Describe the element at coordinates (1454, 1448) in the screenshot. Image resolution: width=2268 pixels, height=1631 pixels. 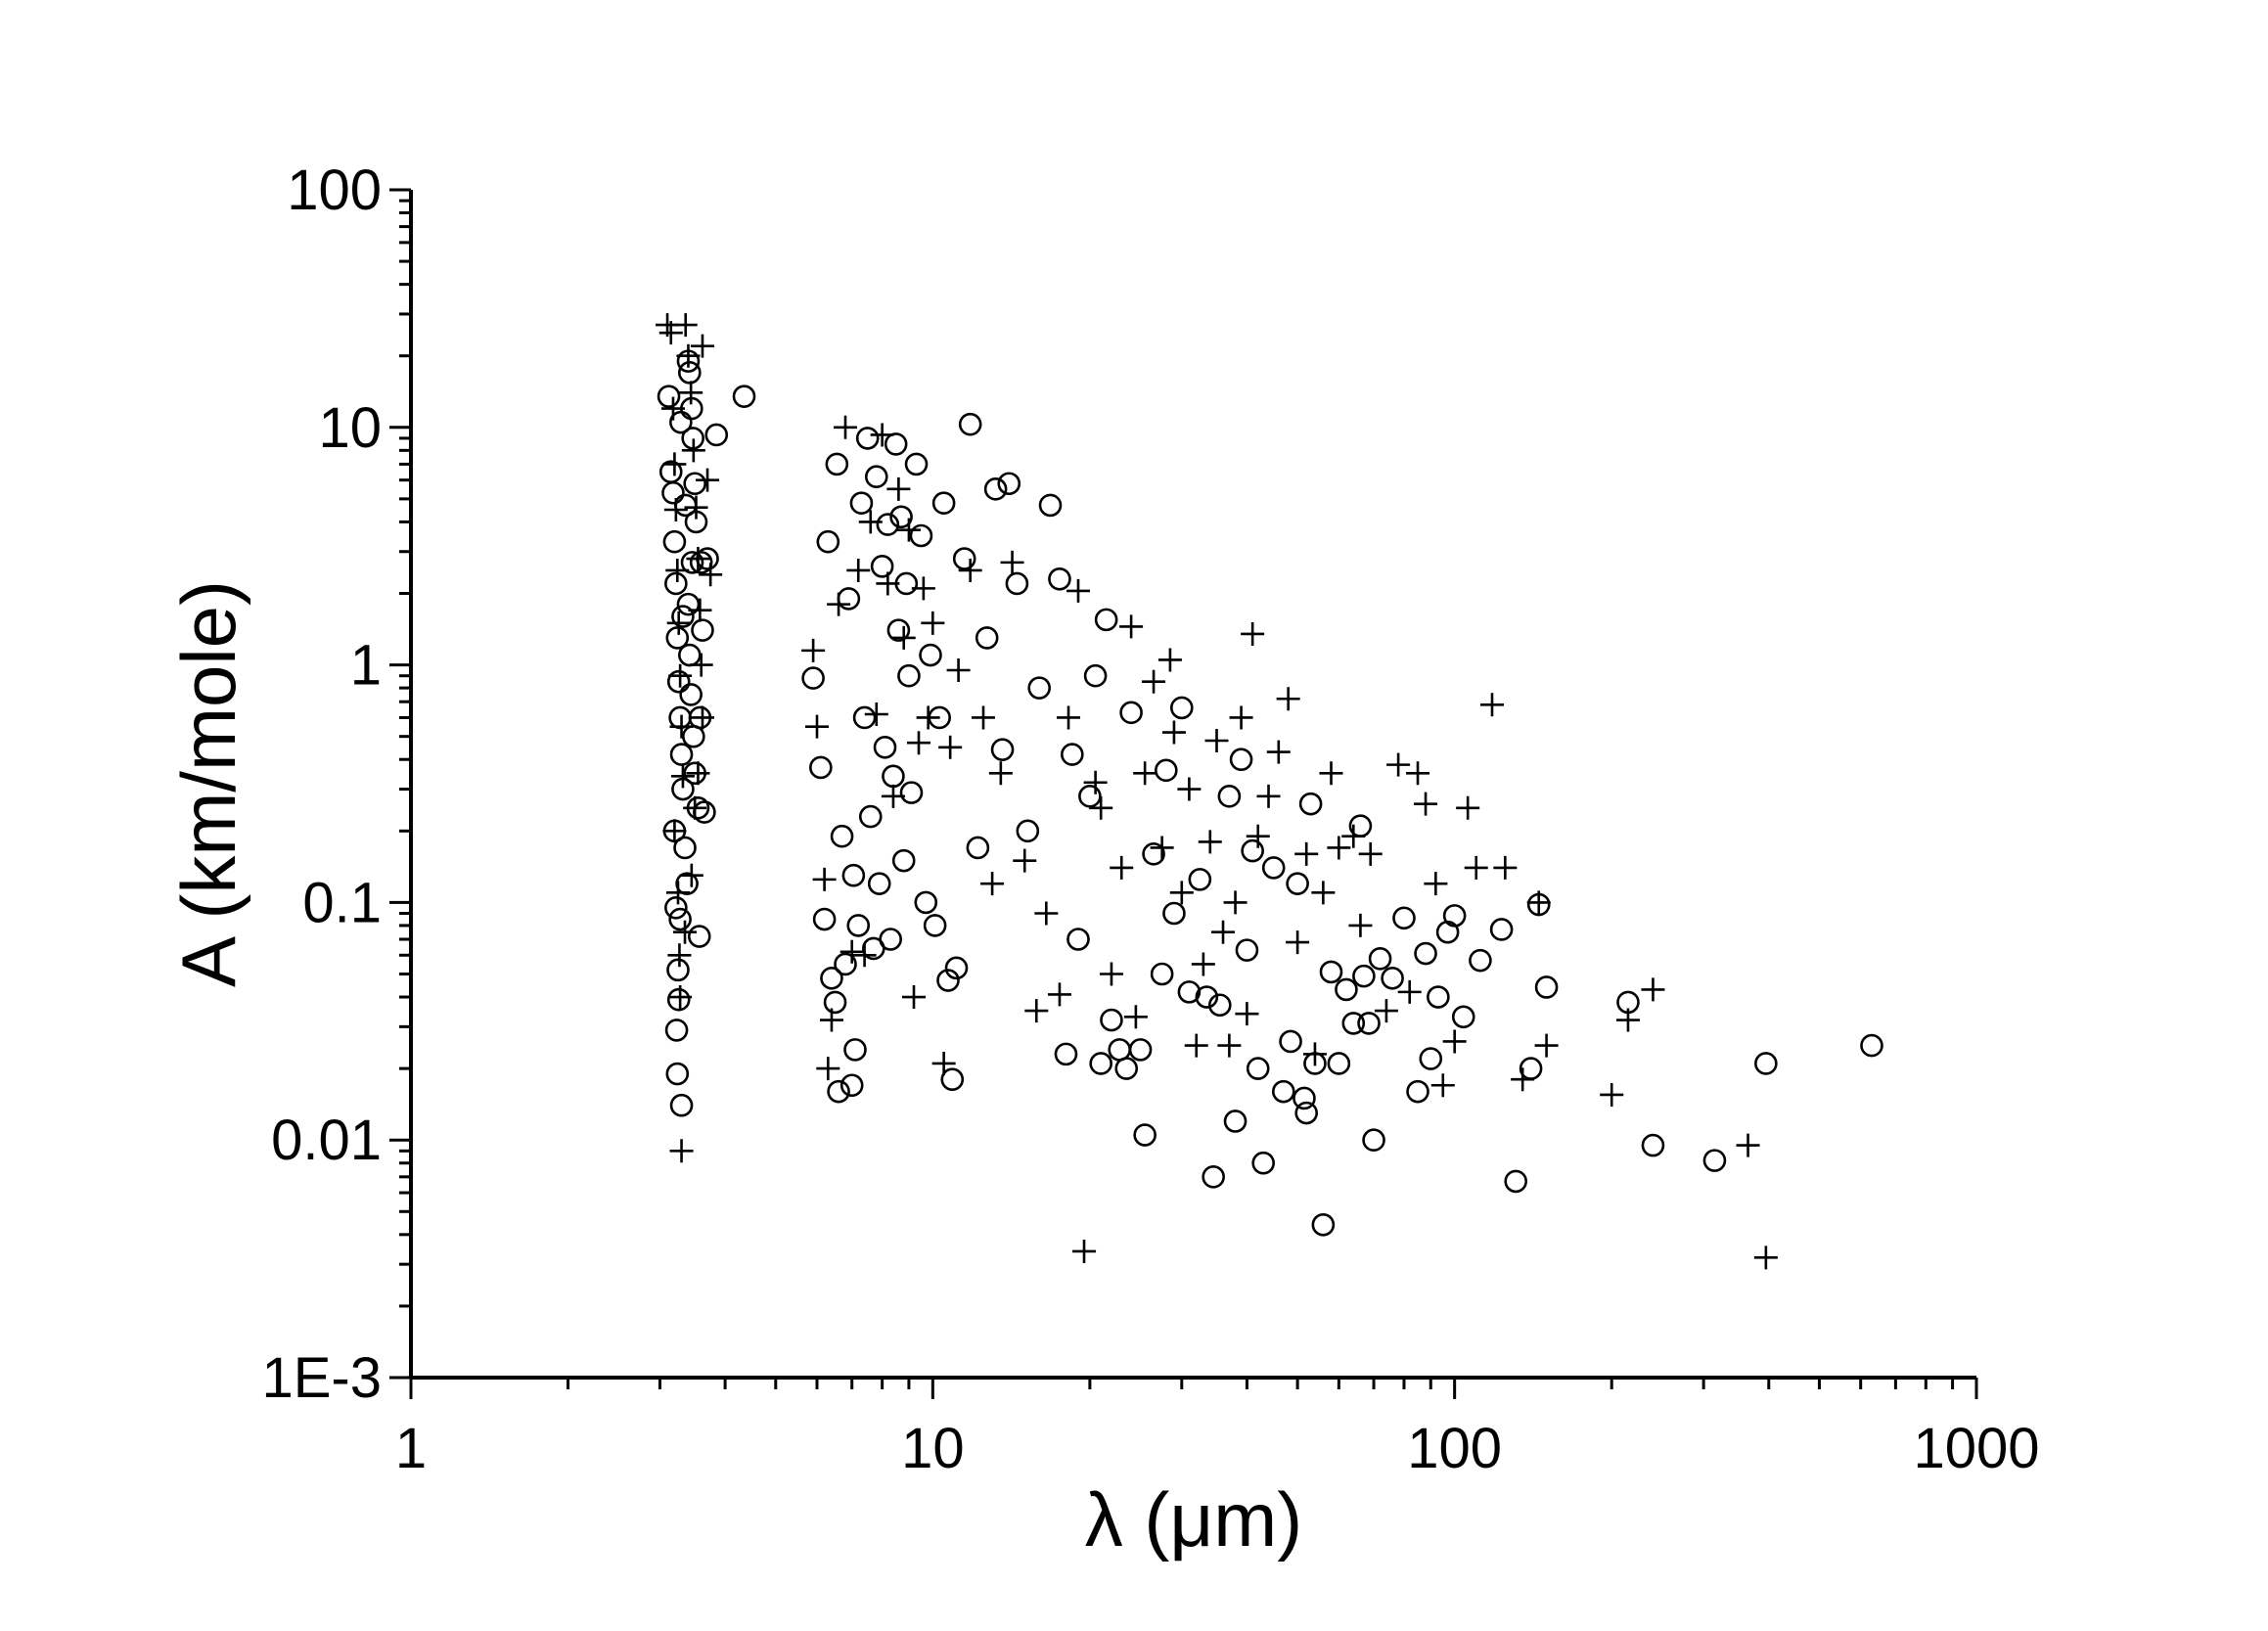
I see `x-tick-label: 100` at that location.